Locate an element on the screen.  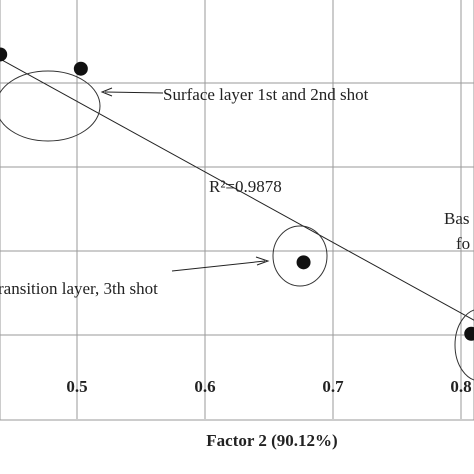
surface-arrow is located at coordinates (134, 92).